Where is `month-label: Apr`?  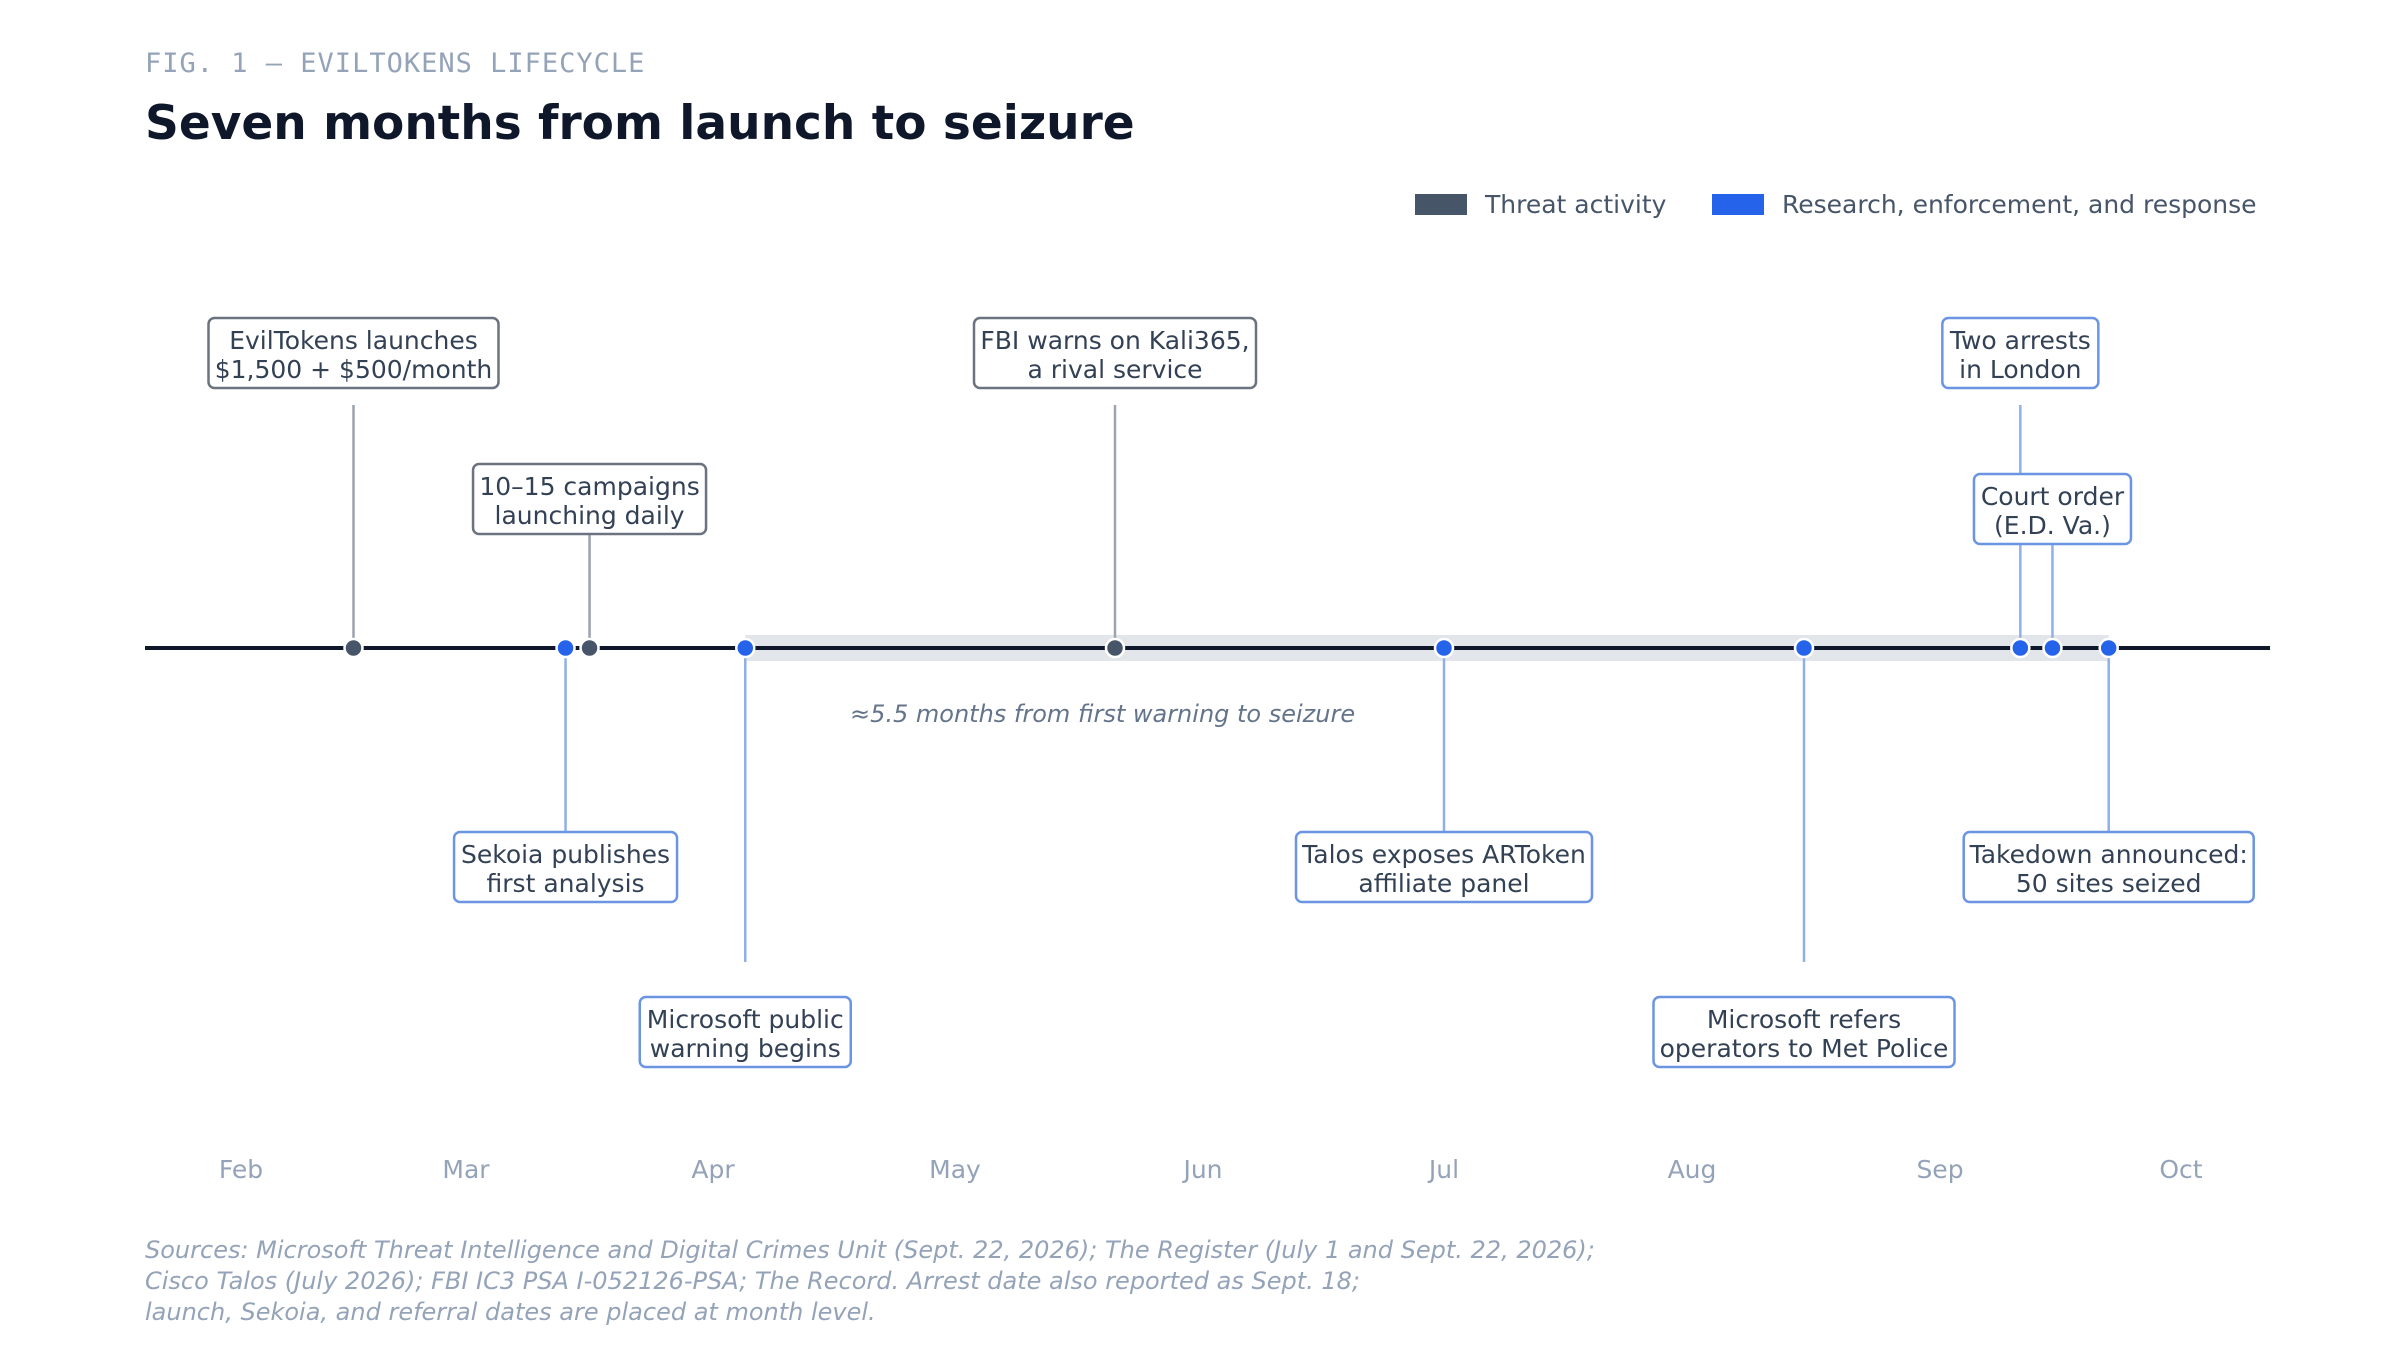
month-label: Apr is located at coordinates (713, 1169).